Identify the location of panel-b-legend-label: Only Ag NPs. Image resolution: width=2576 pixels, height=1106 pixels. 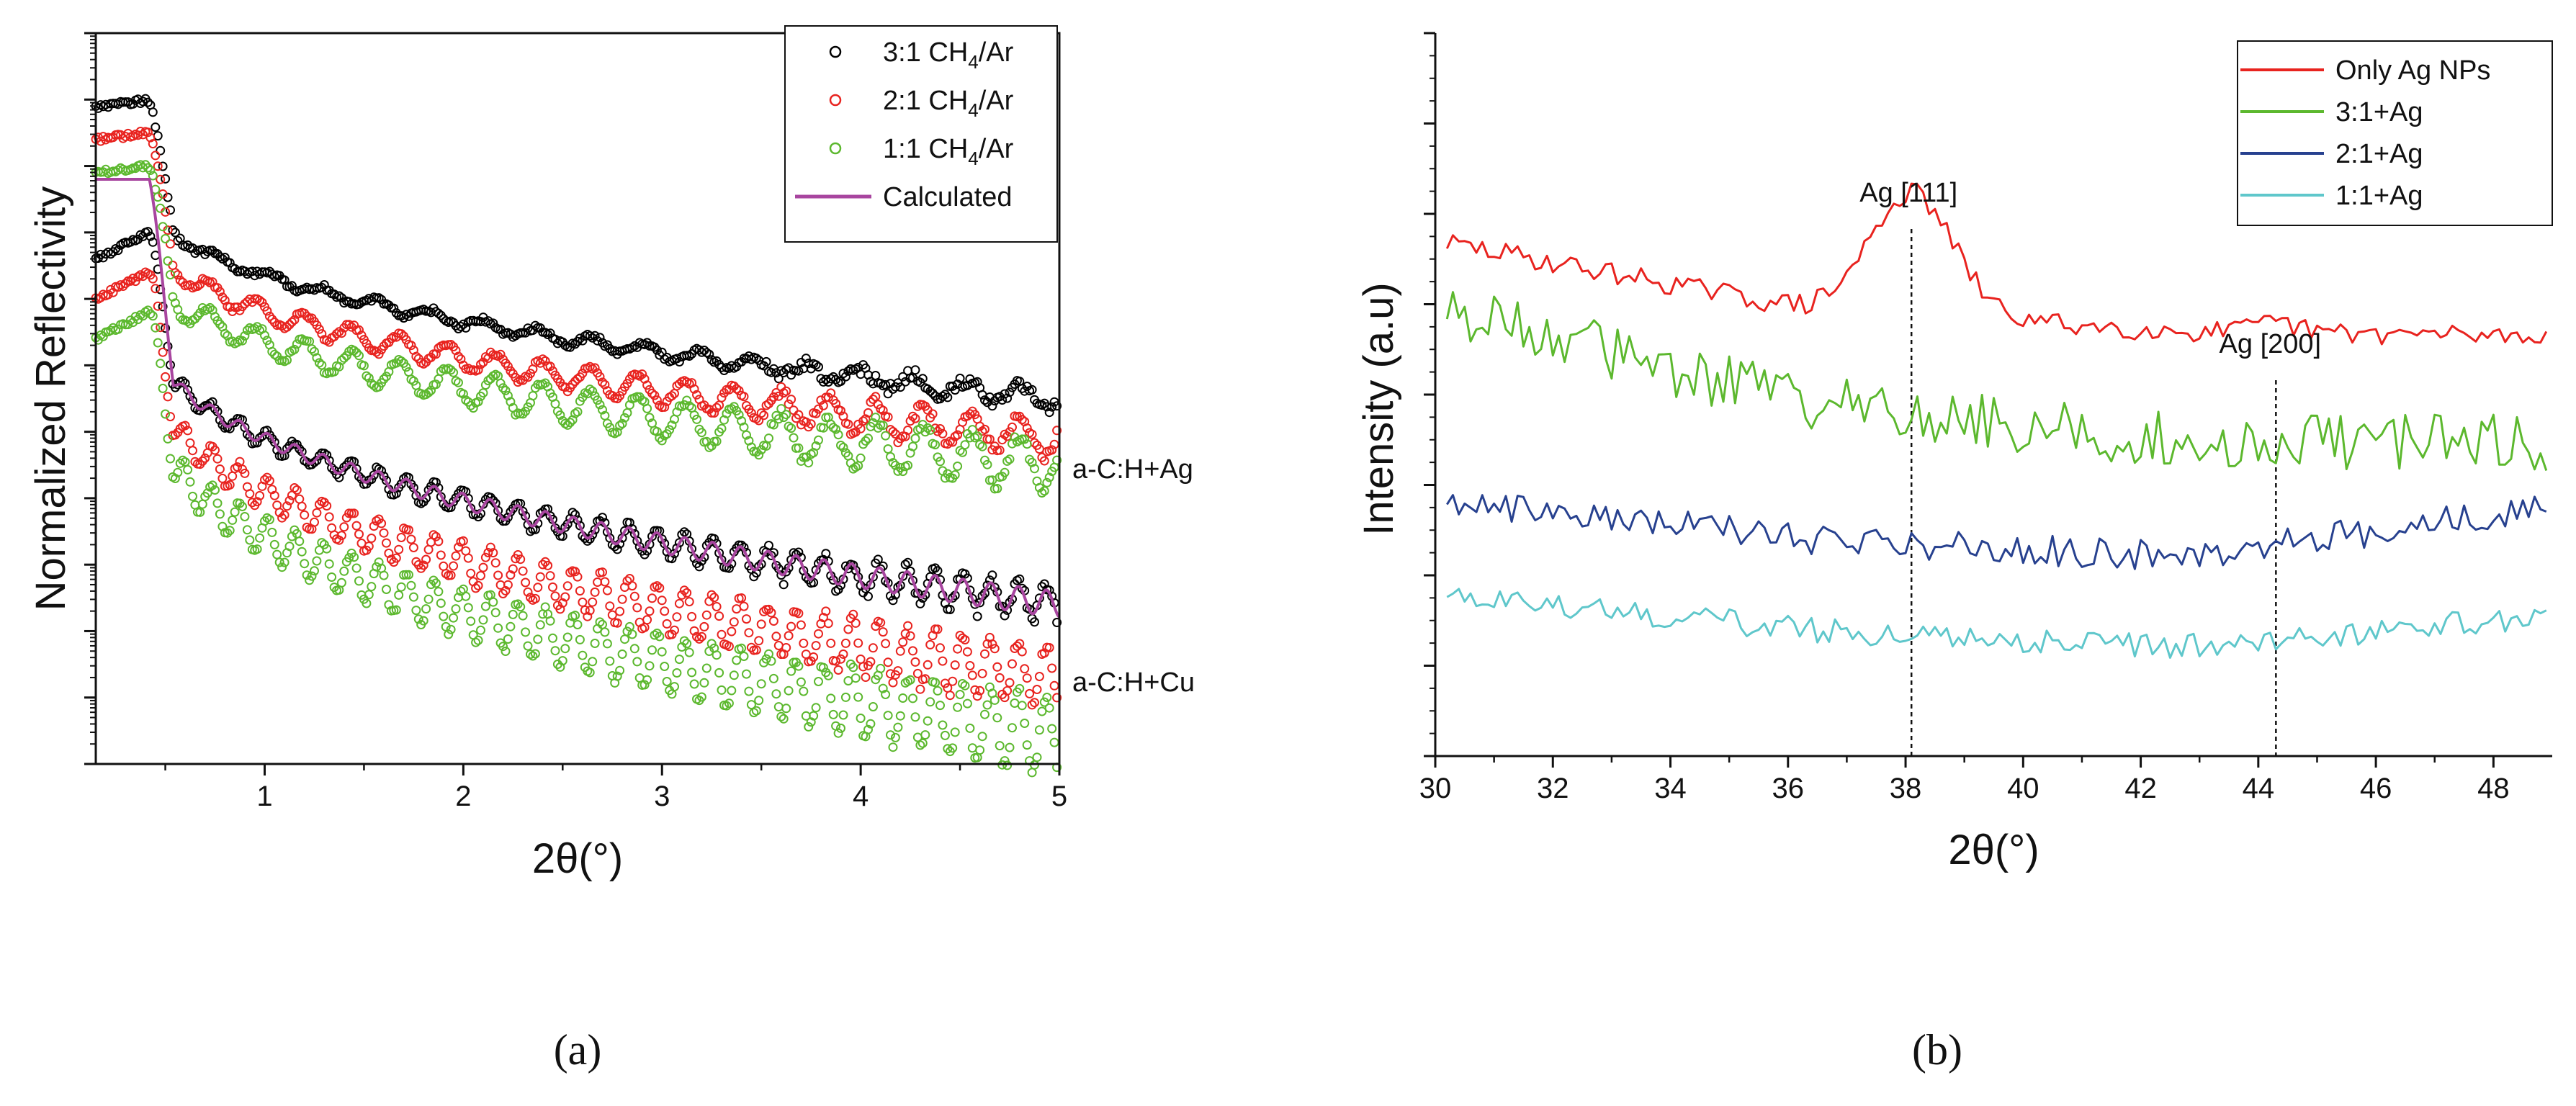
(2412, 70).